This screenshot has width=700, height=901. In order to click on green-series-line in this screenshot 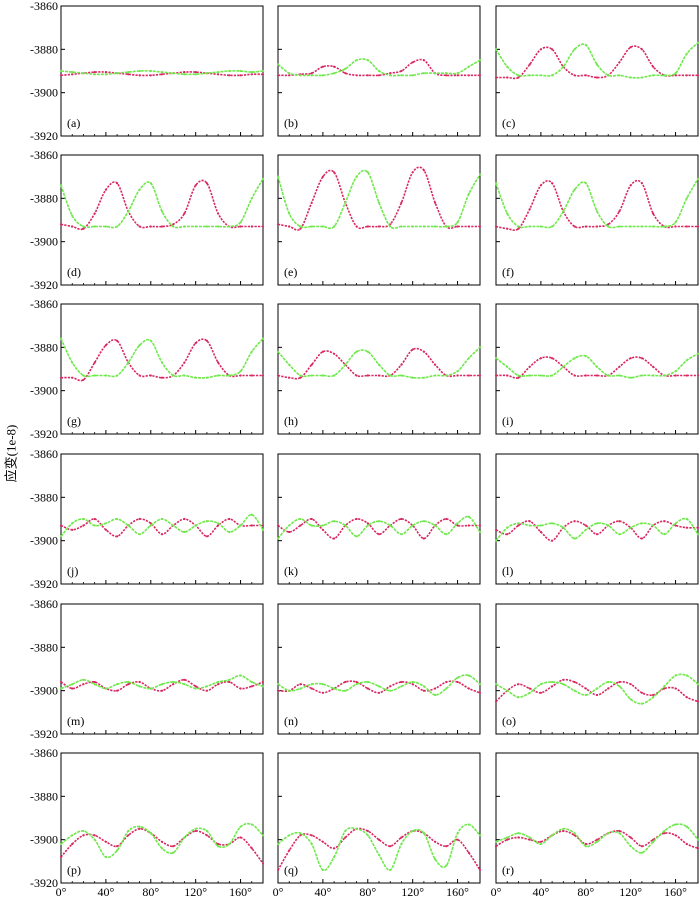, I will do `click(597, 203)`.